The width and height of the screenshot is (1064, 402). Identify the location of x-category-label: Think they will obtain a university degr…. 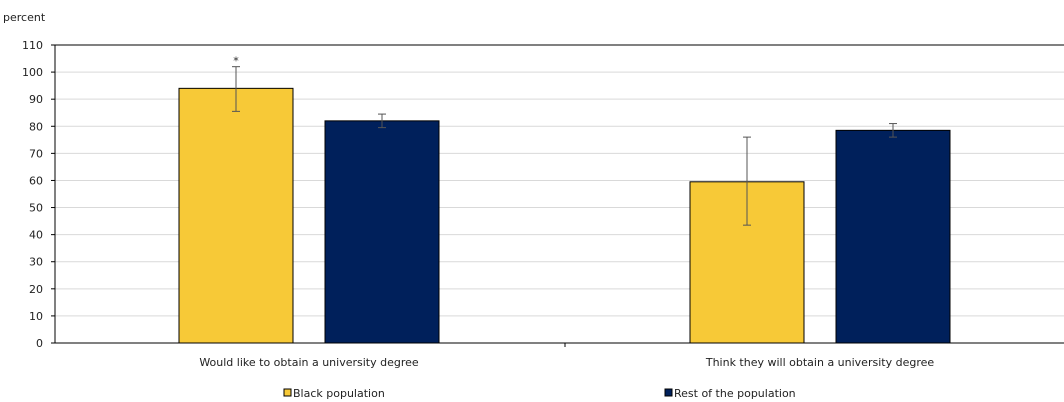
(820, 362).